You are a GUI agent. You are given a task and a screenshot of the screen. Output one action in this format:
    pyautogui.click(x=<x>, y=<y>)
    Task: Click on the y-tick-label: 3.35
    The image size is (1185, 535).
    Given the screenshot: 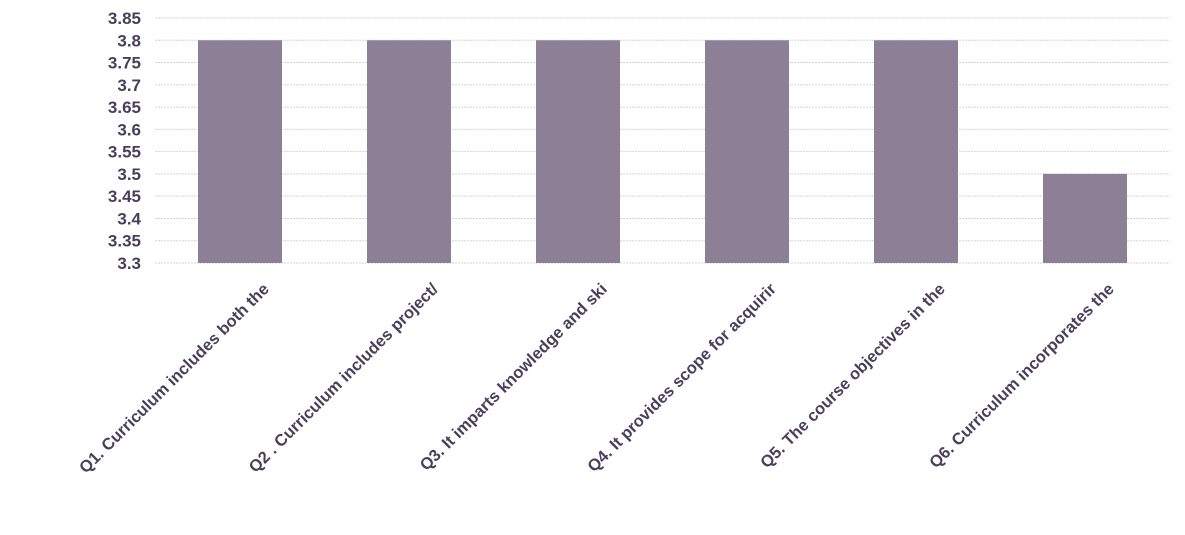 What is the action you would take?
    pyautogui.click(x=124, y=241)
    